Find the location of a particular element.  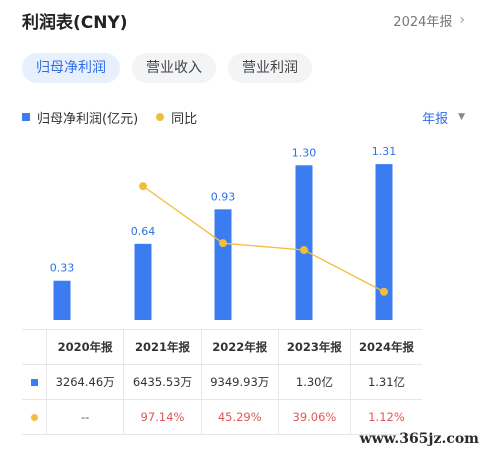

table-cell: 1.12% is located at coordinates (386, 417).